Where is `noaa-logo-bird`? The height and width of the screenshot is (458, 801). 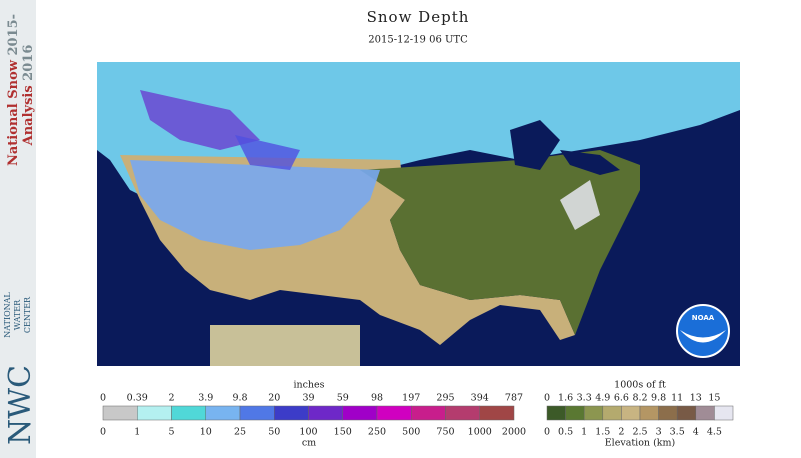 noaa-logo-bird is located at coordinates (703, 336).